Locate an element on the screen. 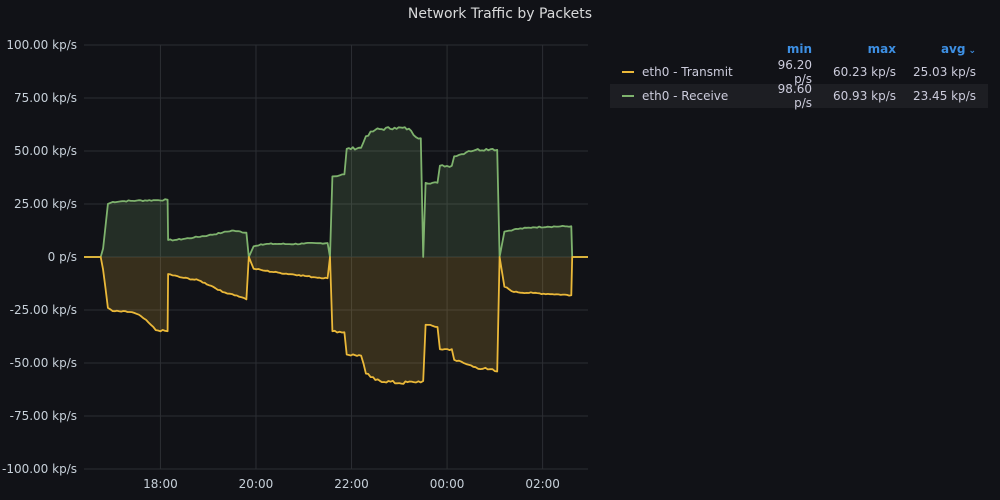  legend-sort-min: min is located at coordinates (799, 49).